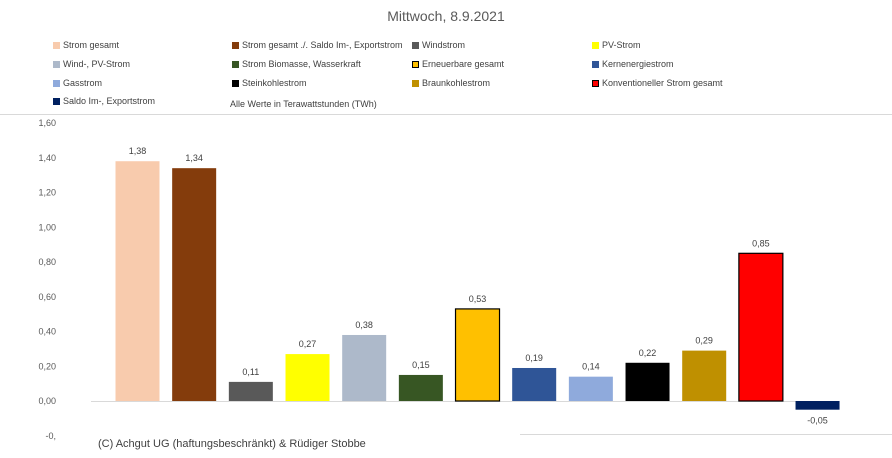 The image size is (892, 458). I want to click on legend-label: Kernenergiestrom, so click(638, 64).